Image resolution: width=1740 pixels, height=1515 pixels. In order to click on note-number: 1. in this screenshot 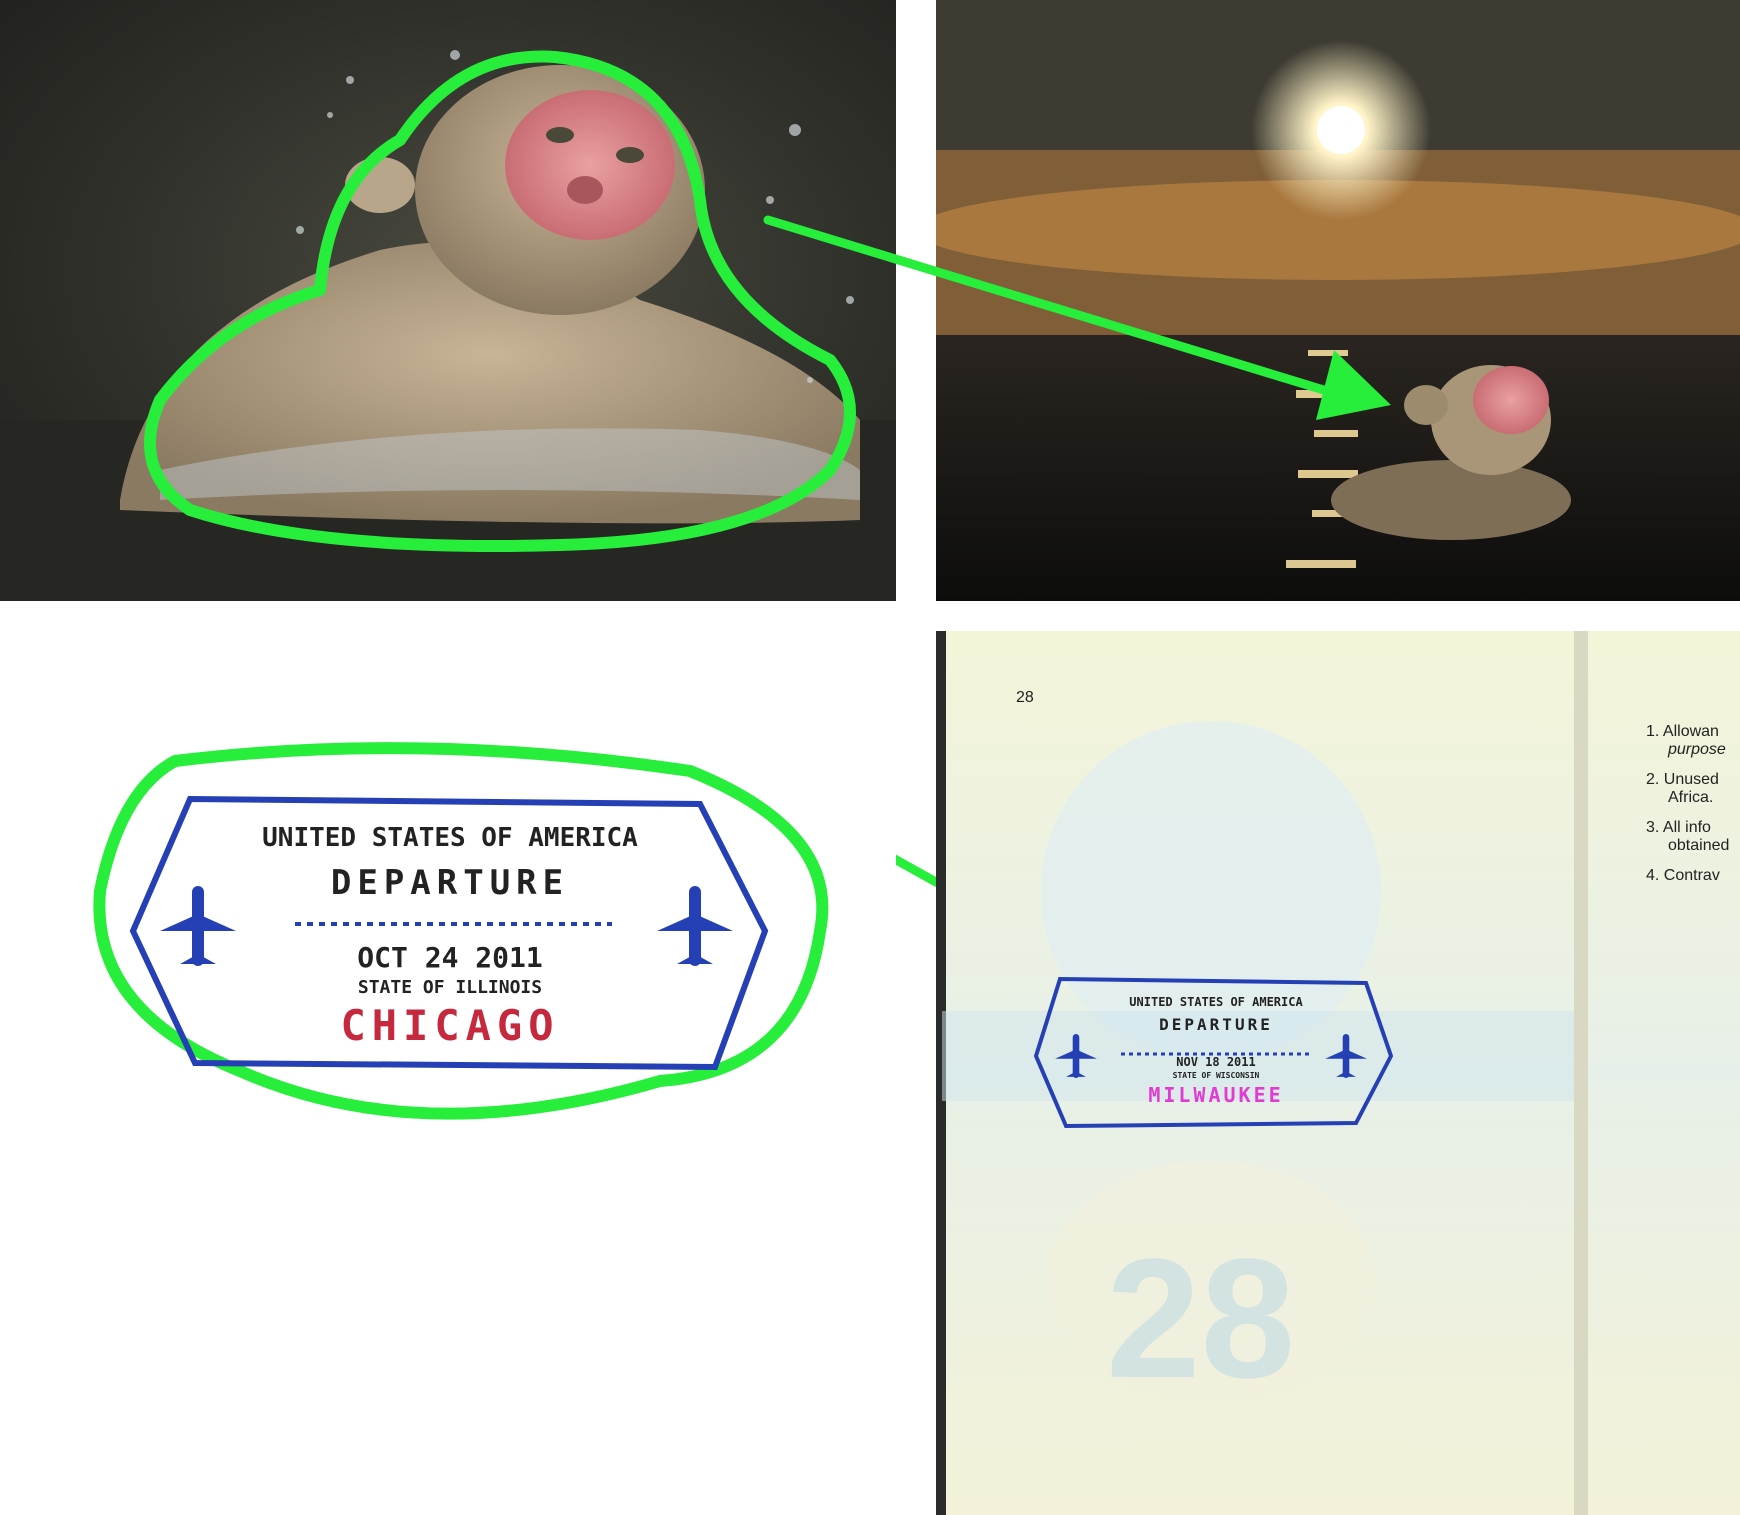, I will do `click(1653, 731)`.